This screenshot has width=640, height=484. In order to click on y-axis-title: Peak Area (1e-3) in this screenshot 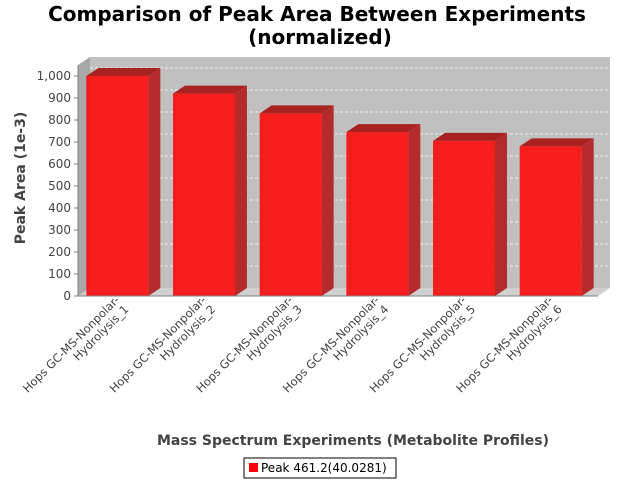, I will do `click(21, 178)`.